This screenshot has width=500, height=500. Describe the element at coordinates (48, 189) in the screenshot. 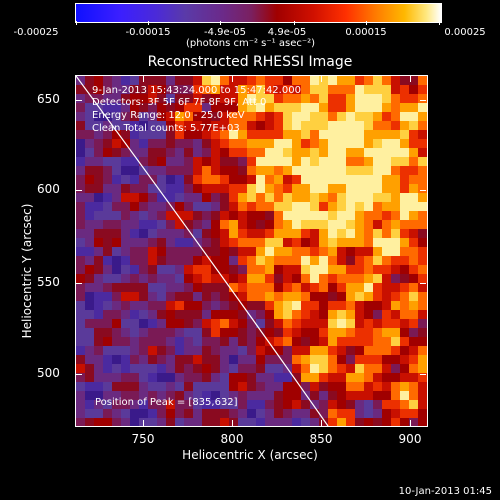

I see `y-tick-label: 600` at that location.